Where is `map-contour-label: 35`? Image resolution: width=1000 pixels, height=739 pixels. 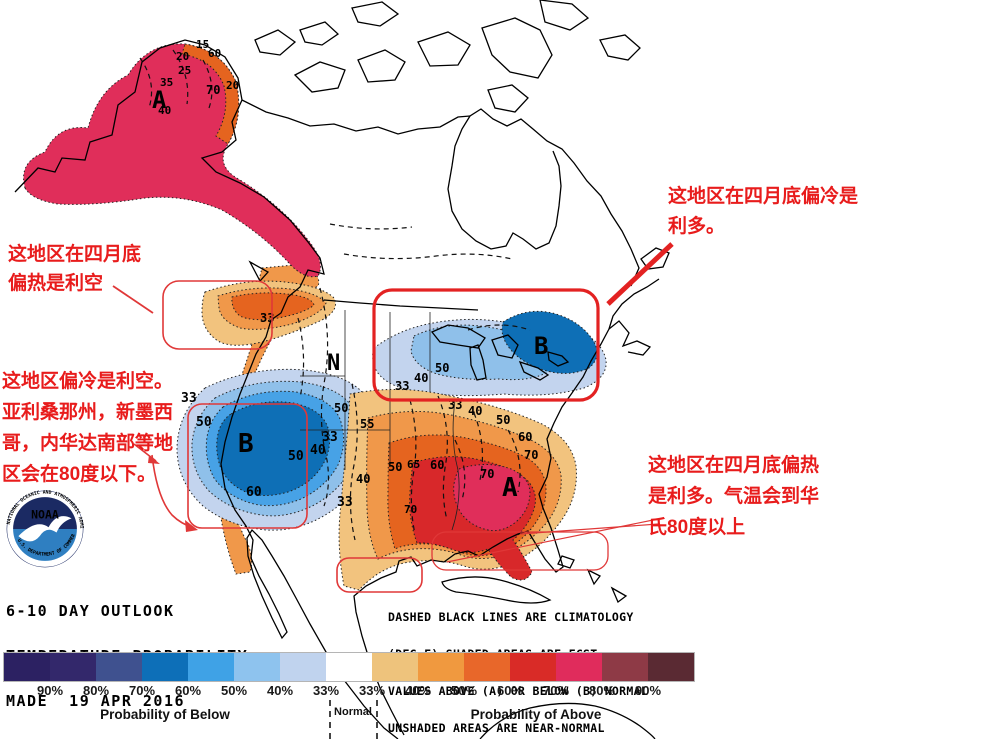 map-contour-label: 35 is located at coordinates (166, 82).